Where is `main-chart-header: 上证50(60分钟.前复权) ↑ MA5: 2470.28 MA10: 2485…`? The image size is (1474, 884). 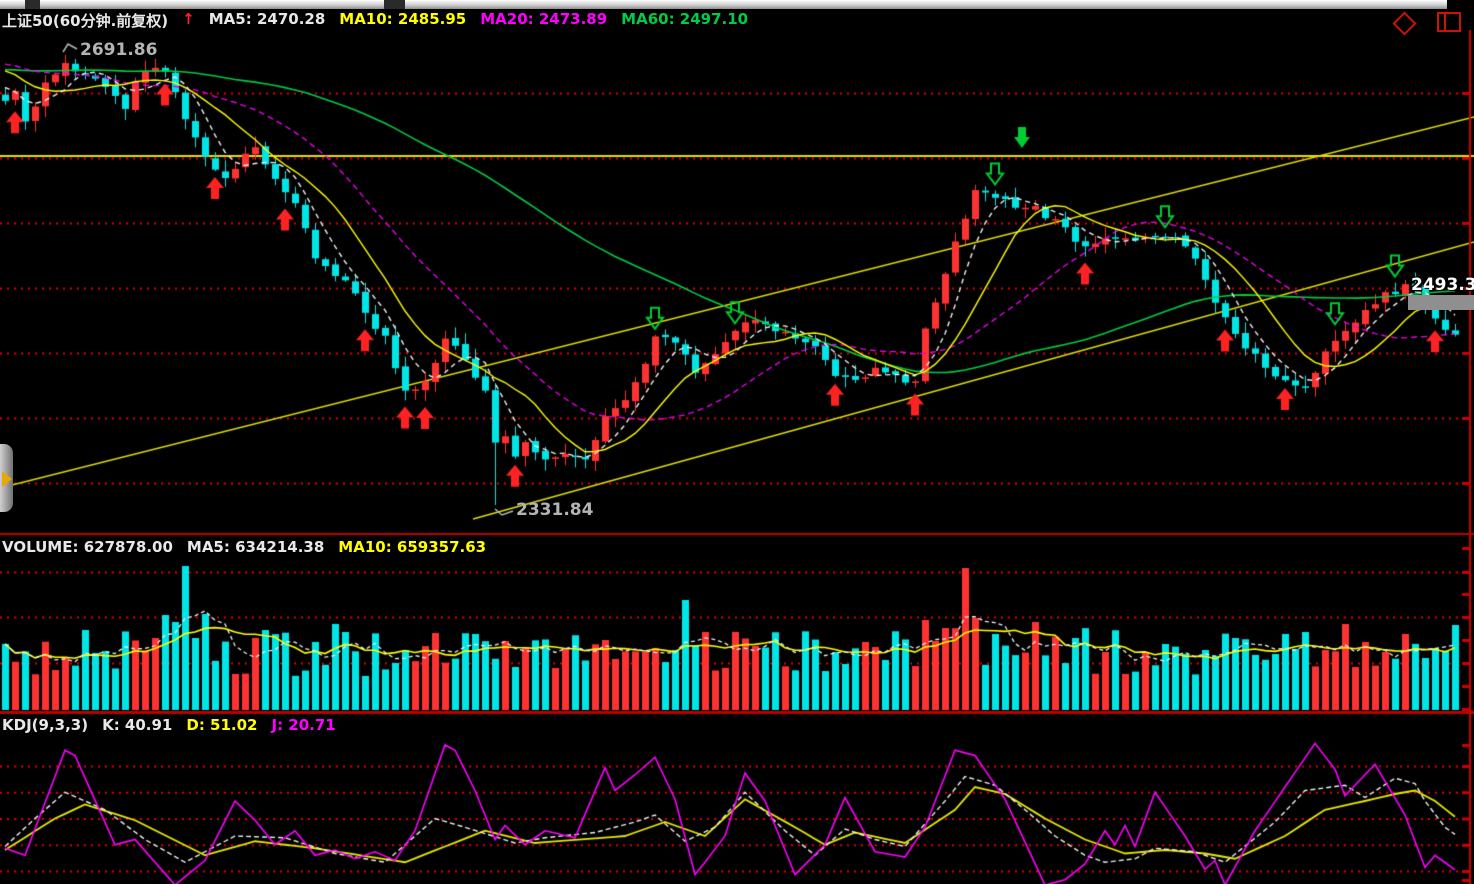
main-chart-header: 上证50(60分钟.前复权) ↑ MA5: 2470.28 MA10: 2485… is located at coordinates (375, 20).